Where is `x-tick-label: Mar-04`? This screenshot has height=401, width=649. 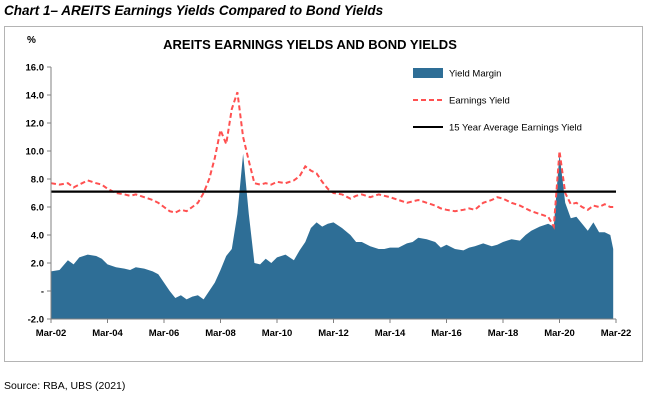 x-tick-label: Mar-04 is located at coordinates (107, 333).